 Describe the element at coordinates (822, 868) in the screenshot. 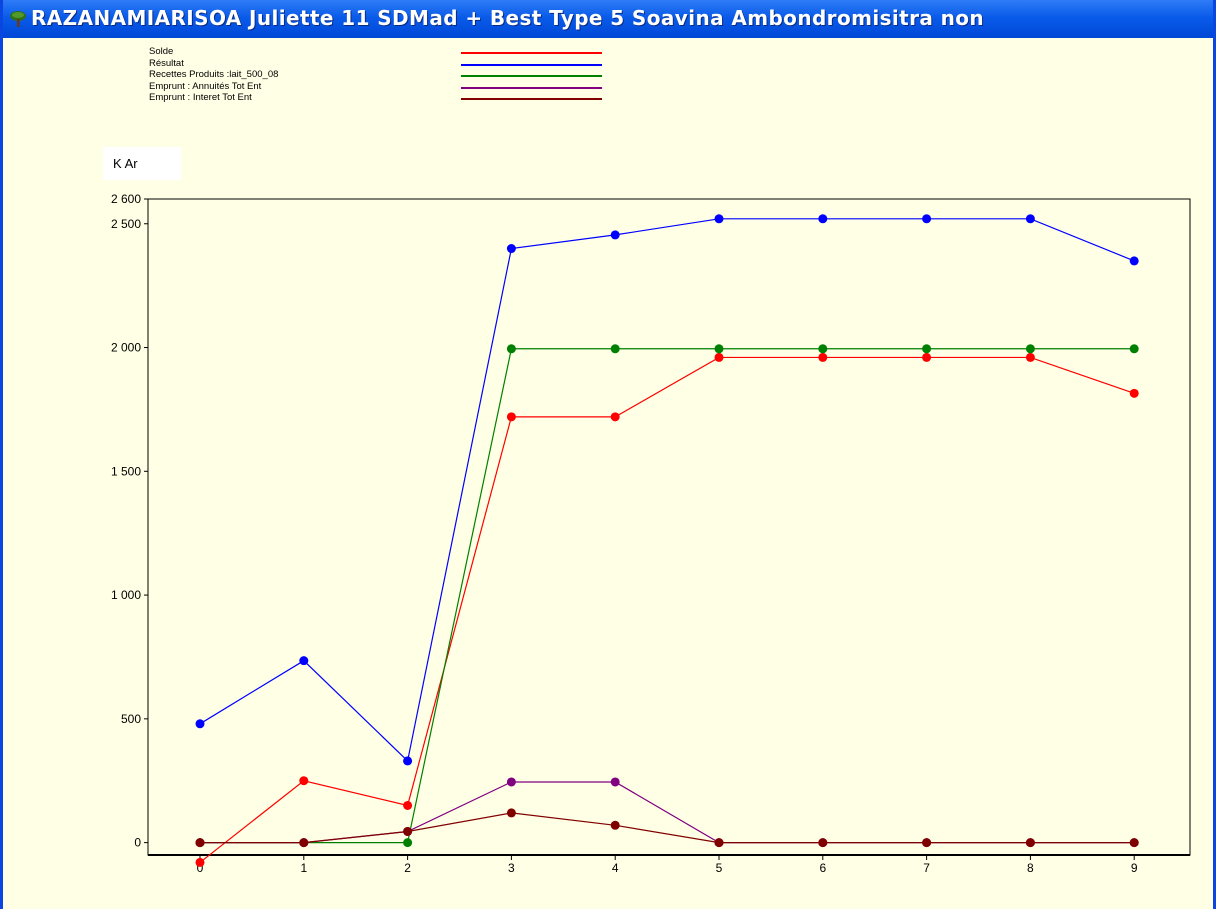

I see `x-tick-label: 6` at that location.